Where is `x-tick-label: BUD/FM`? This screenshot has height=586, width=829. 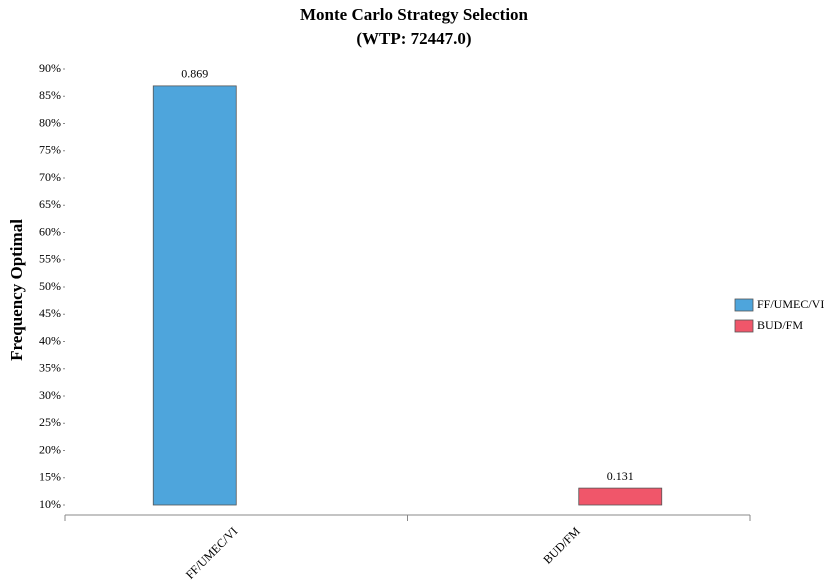
x-tick-label: BUD/FM is located at coordinates (561, 545).